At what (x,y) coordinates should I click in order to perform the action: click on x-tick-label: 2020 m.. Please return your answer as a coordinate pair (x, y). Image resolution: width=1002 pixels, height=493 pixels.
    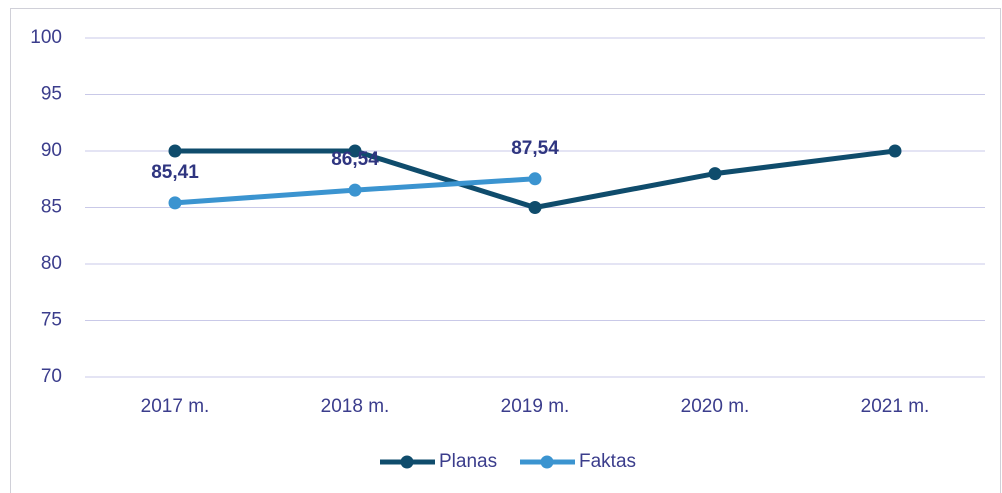
    Looking at the image, I should click on (715, 406).